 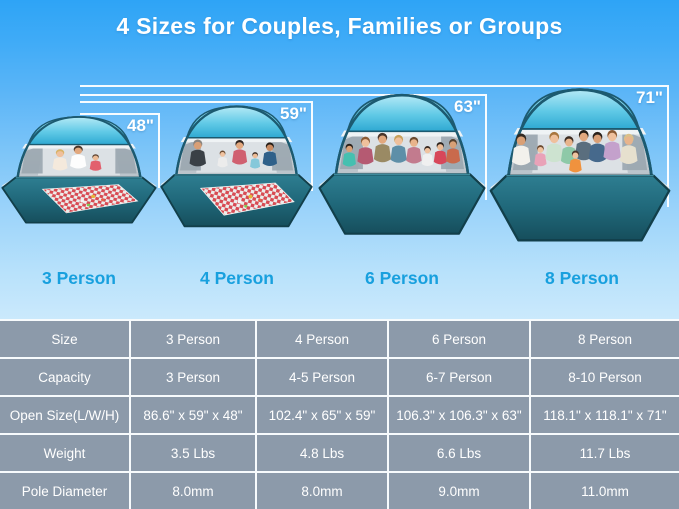 I want to click on spec-cell-capacity-1: 3 Person, so click(x=193, y=377).